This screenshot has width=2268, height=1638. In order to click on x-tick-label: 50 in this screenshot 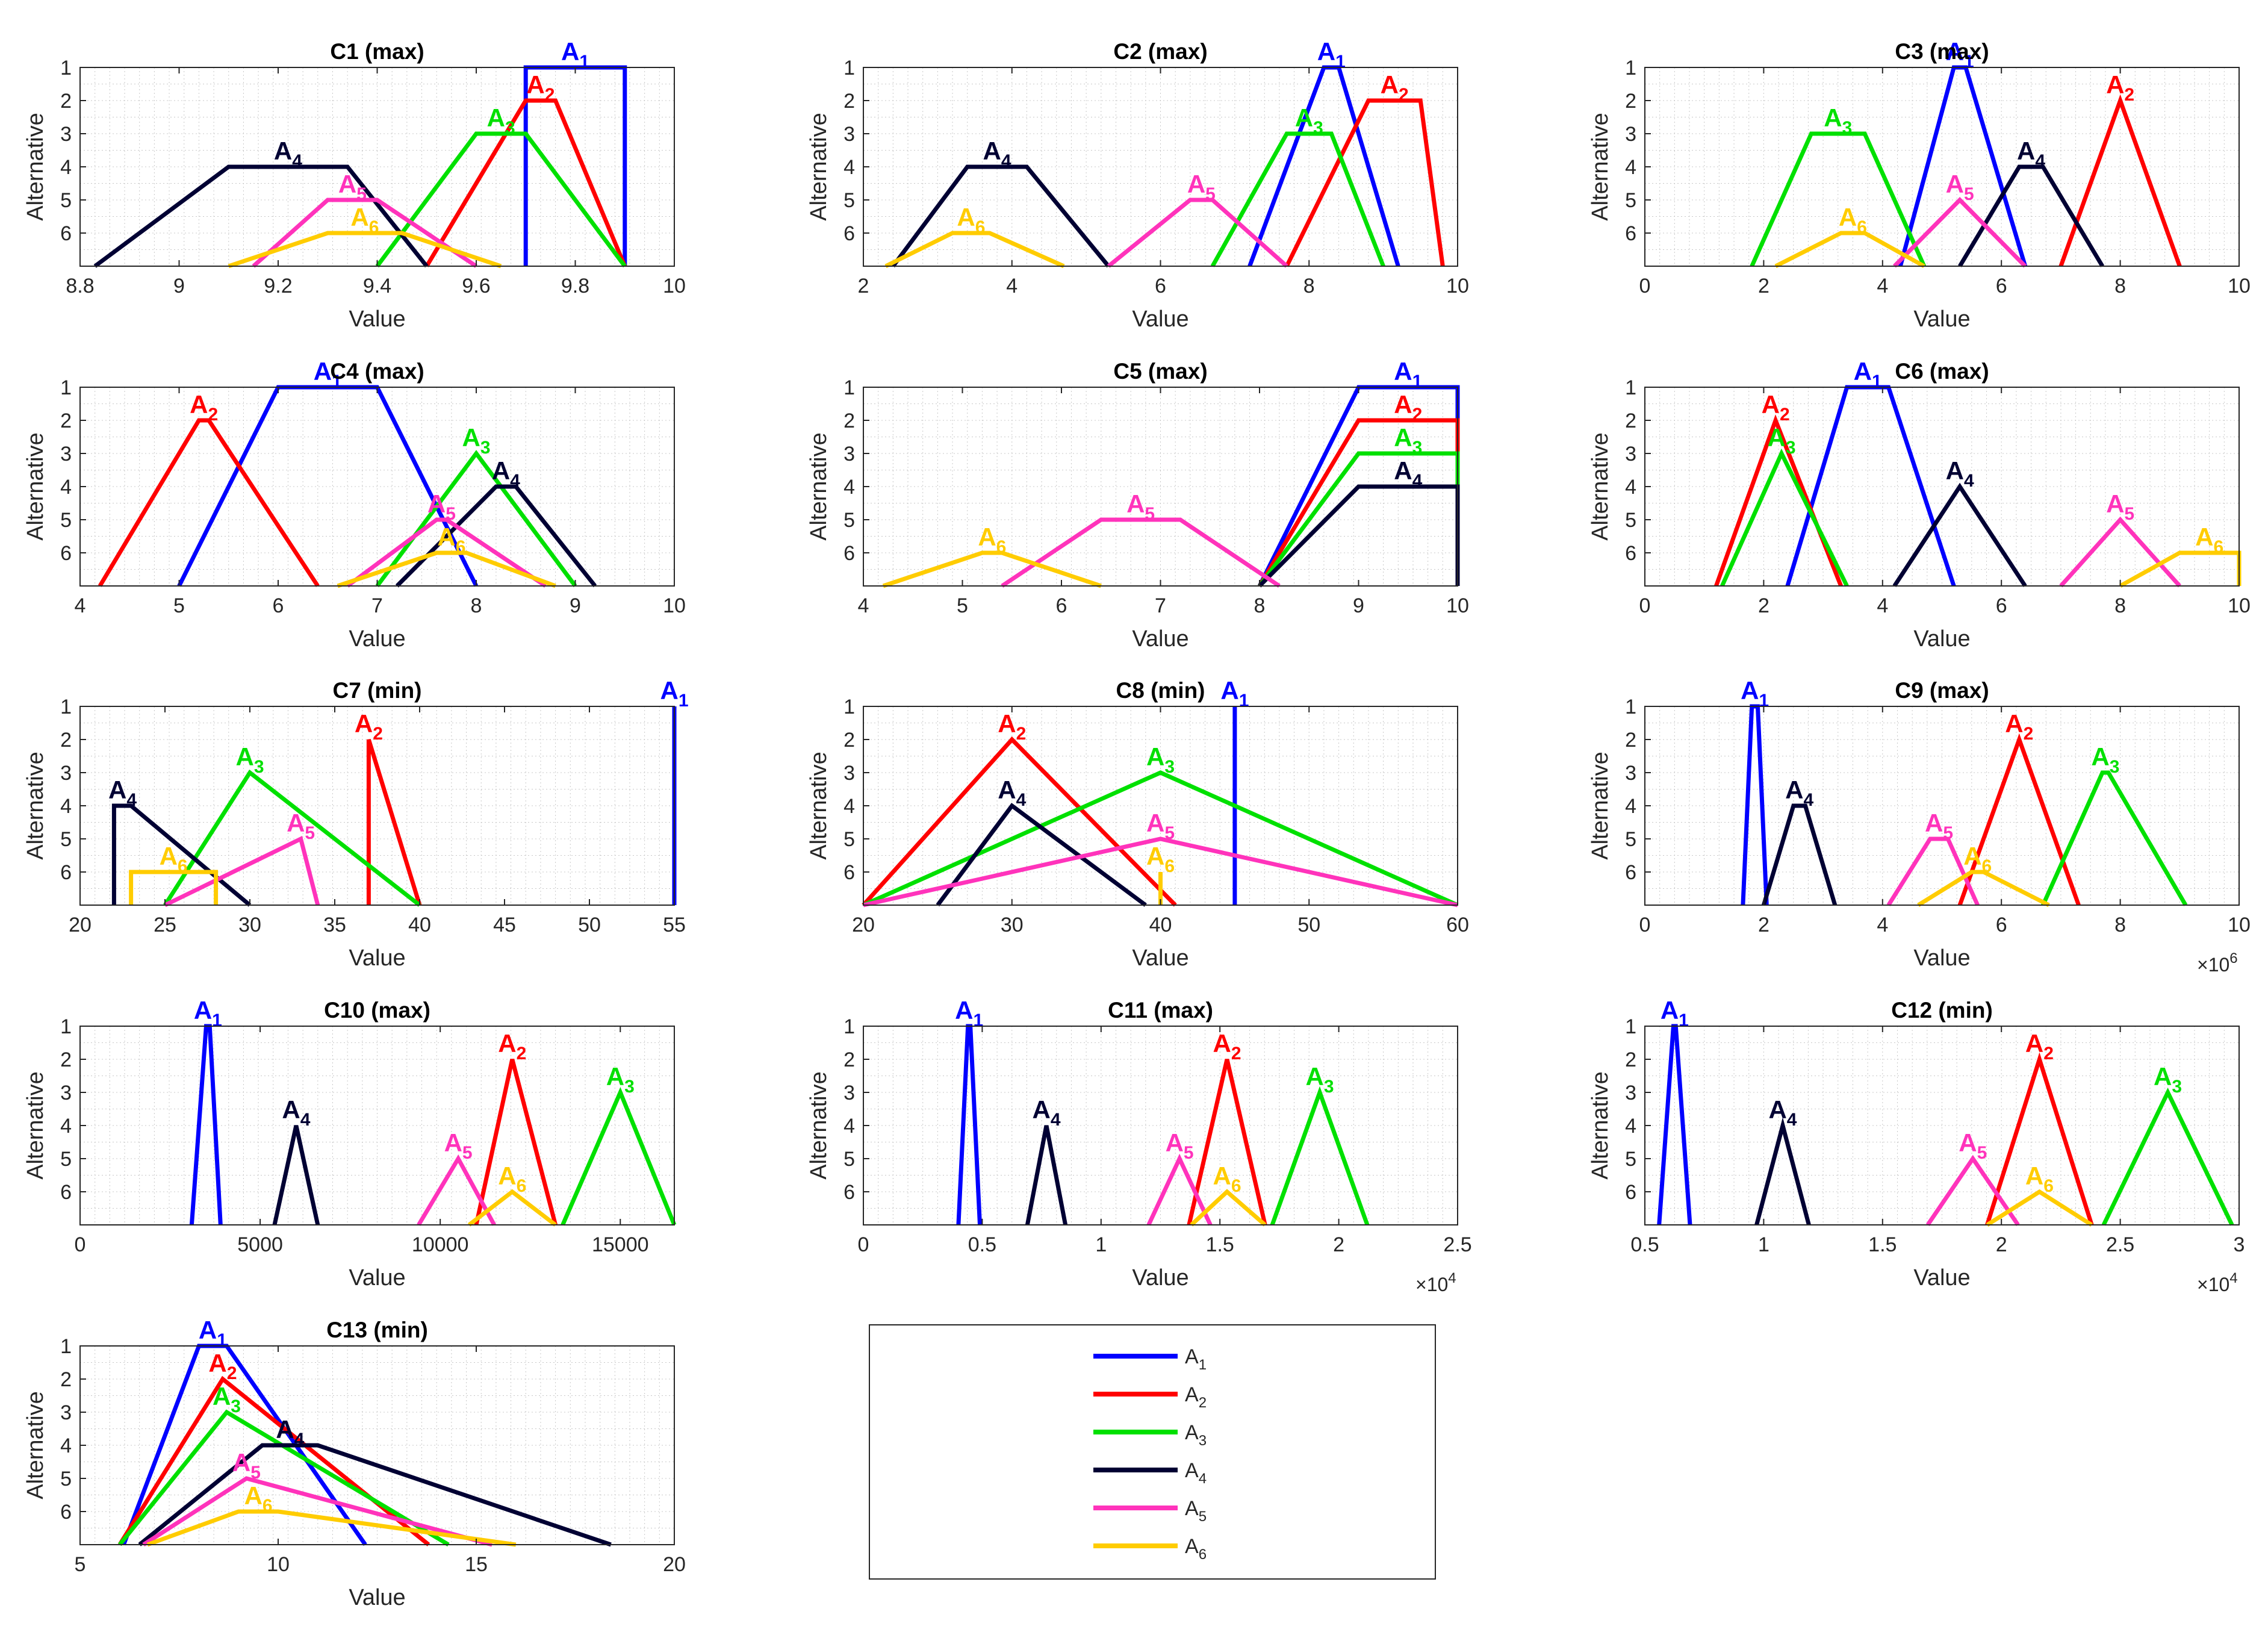, I will do `click(1308, 925)`.